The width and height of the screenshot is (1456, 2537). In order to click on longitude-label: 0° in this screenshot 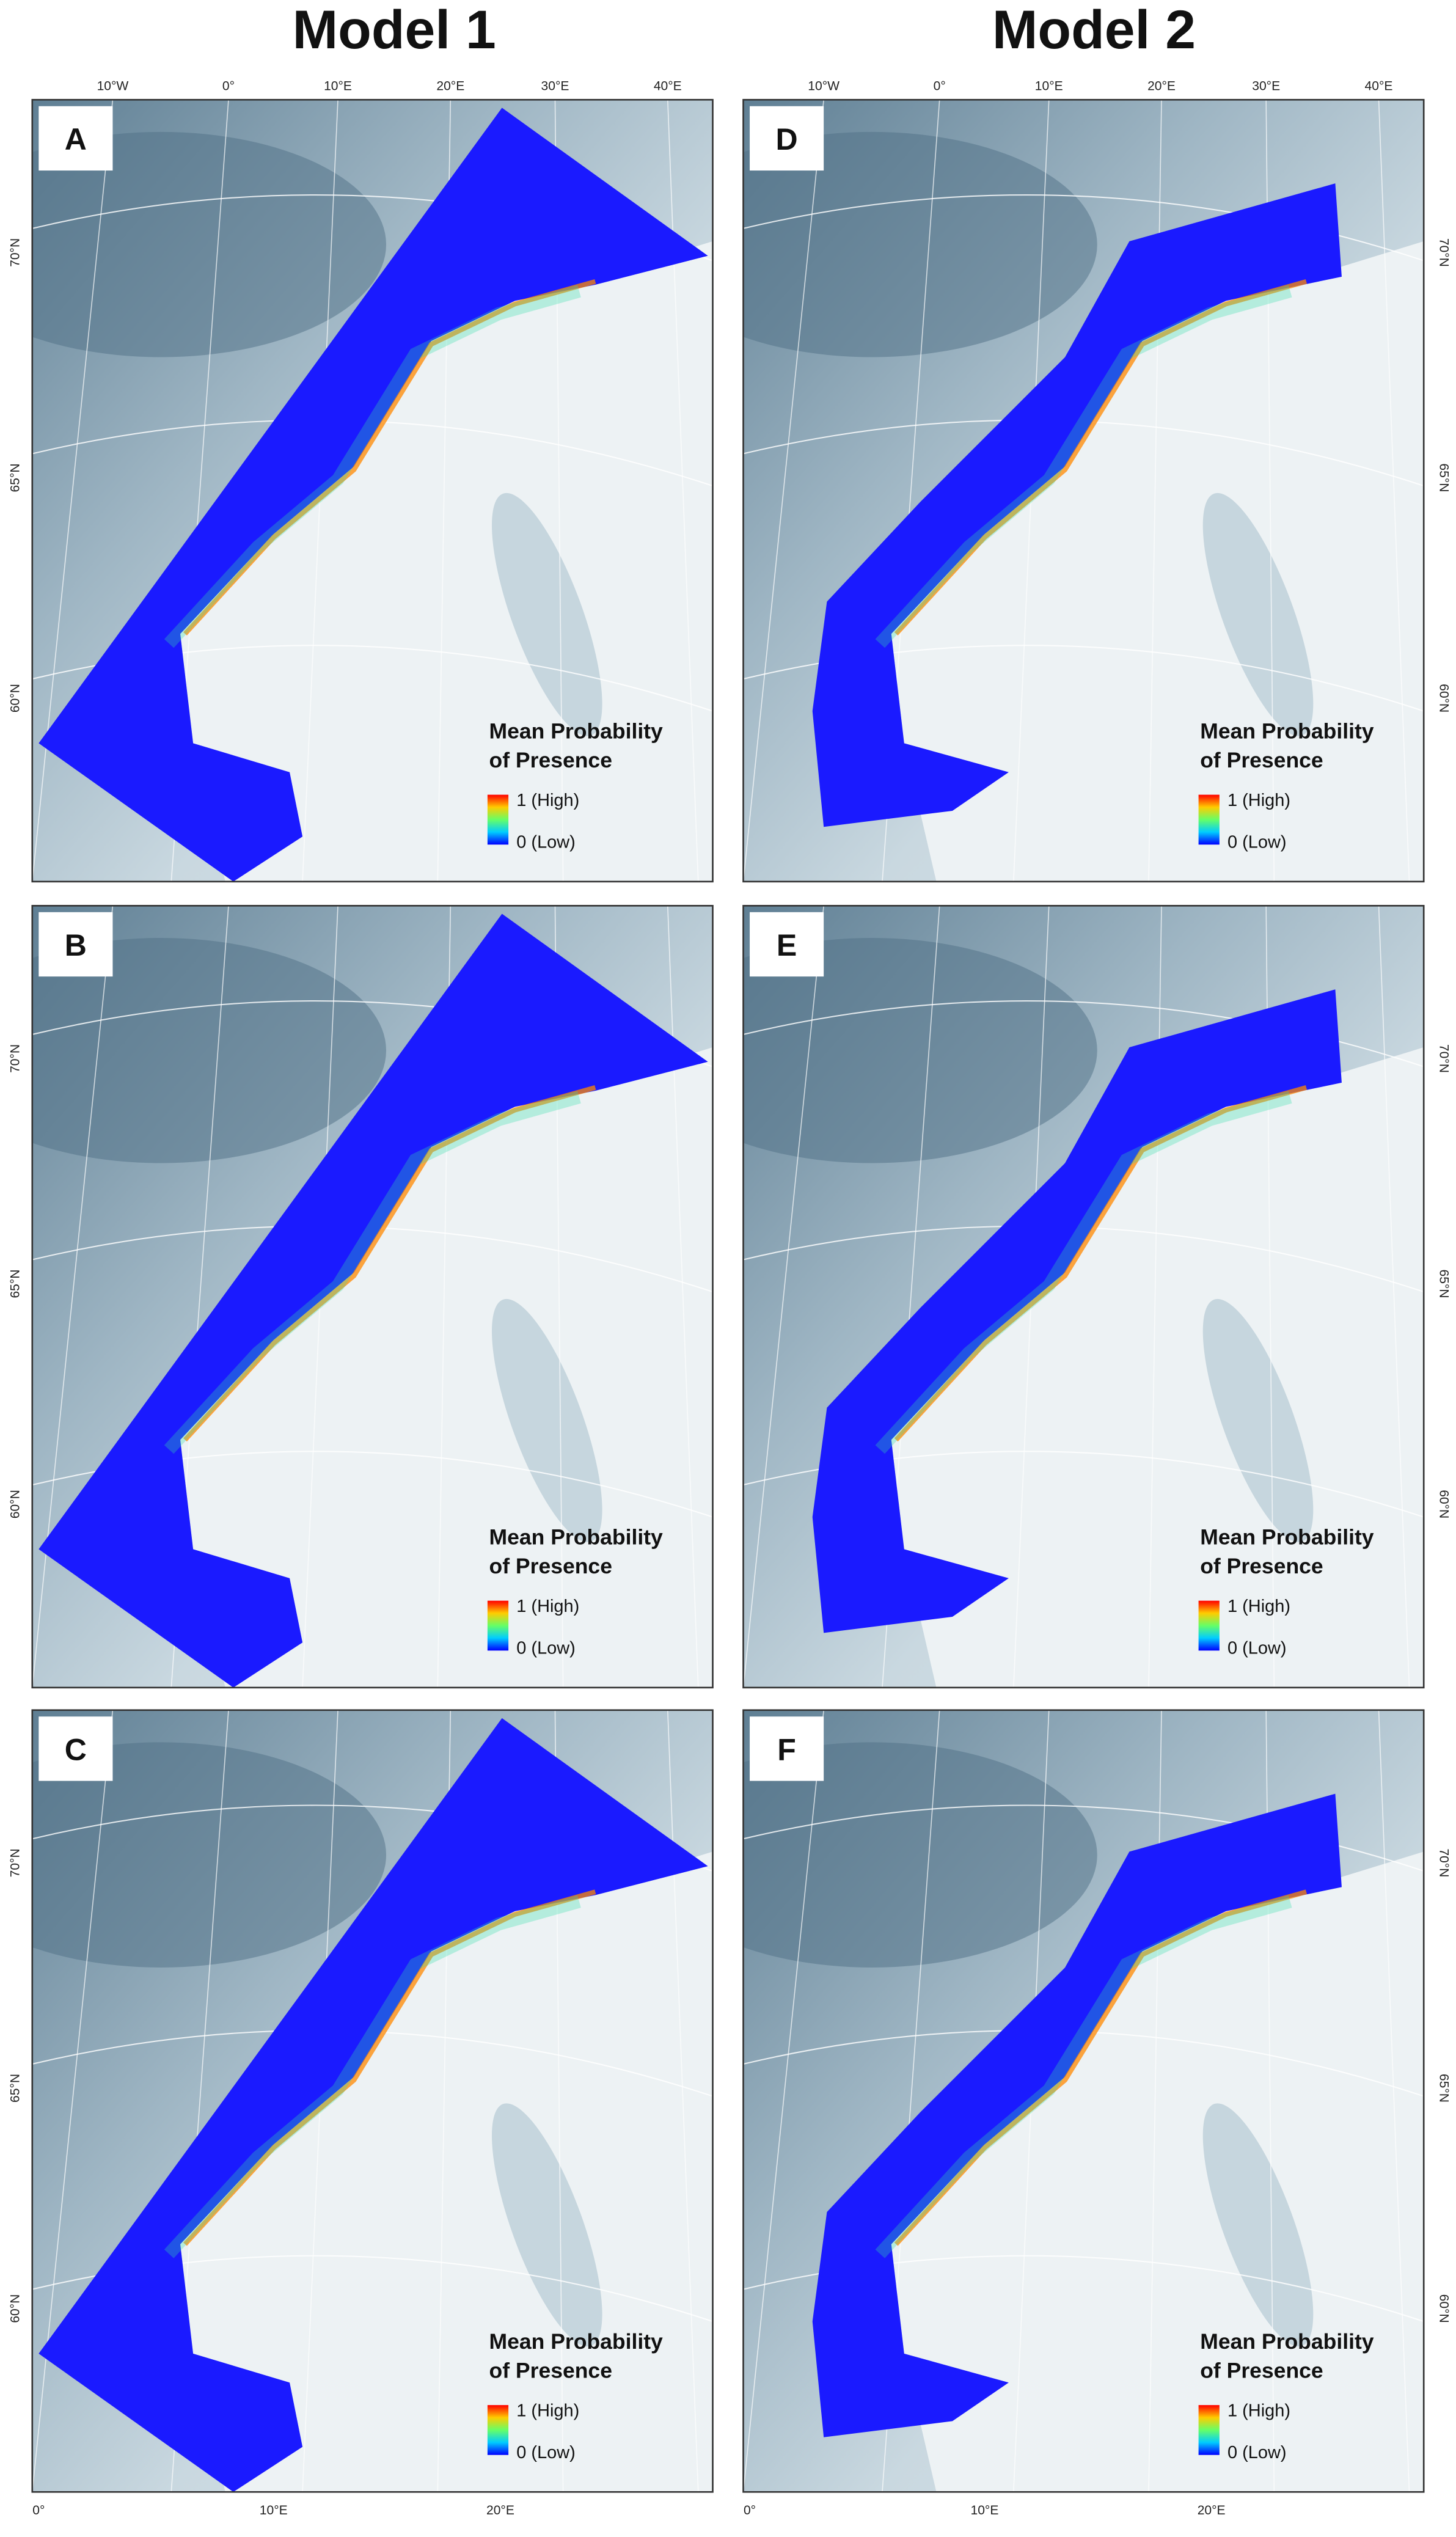, I will do `click(750, 2510)`.